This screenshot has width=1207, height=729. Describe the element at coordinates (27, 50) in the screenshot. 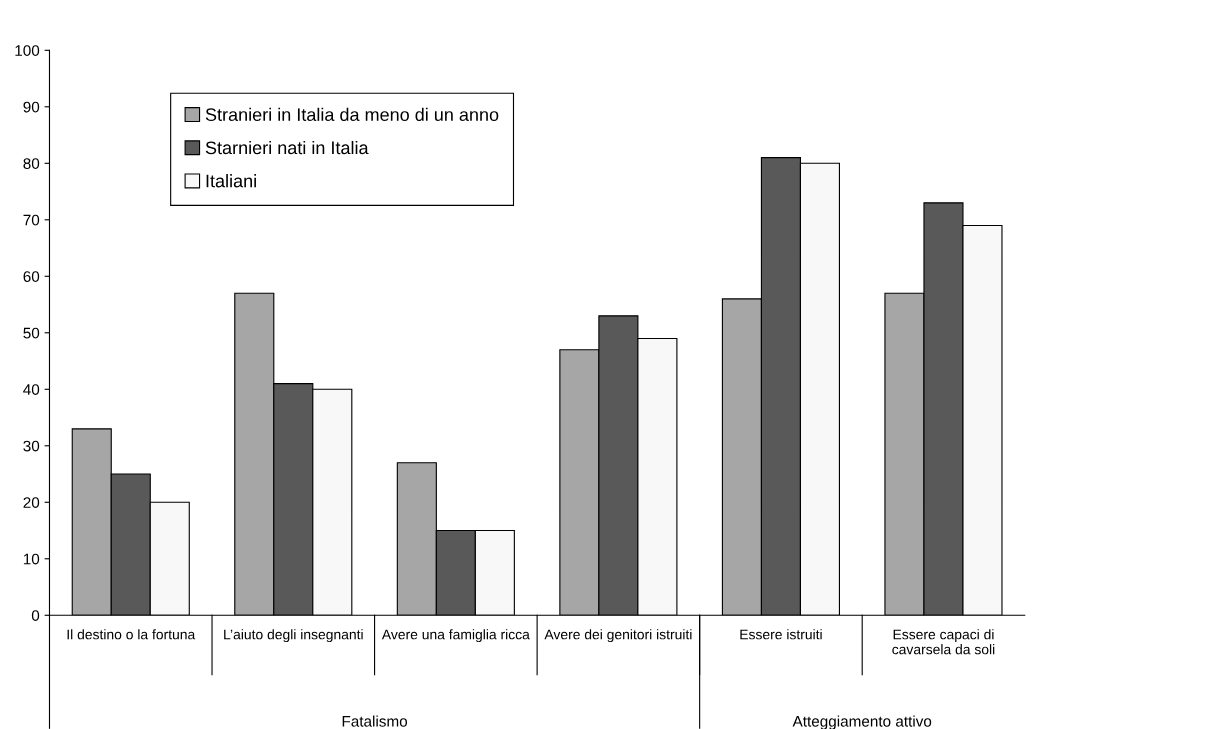

I see `y-tick-label: 100` at that location.